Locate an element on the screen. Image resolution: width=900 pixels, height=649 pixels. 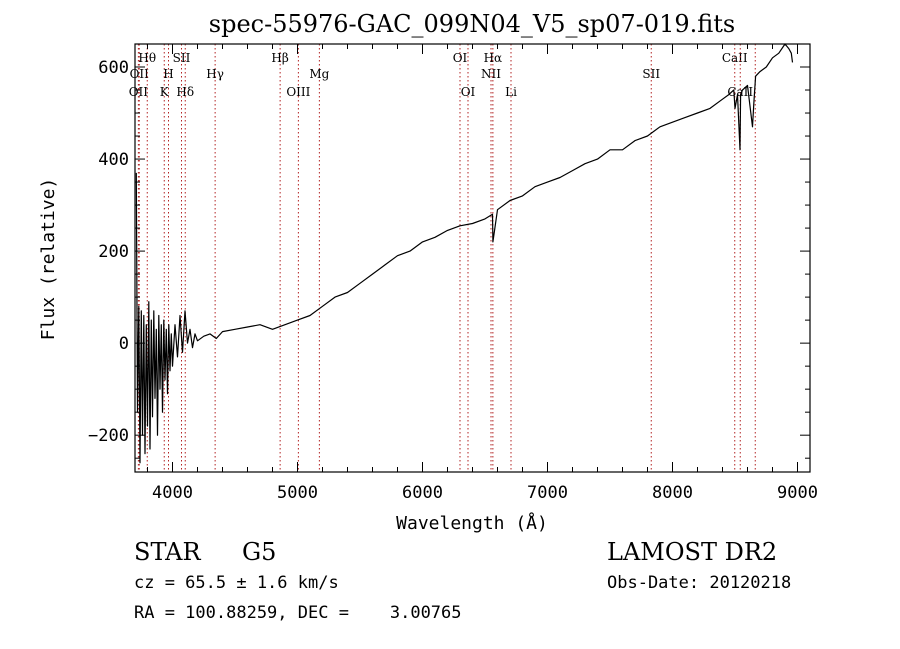
x-tick-label: 4000 is located at coordinates (172, 493).